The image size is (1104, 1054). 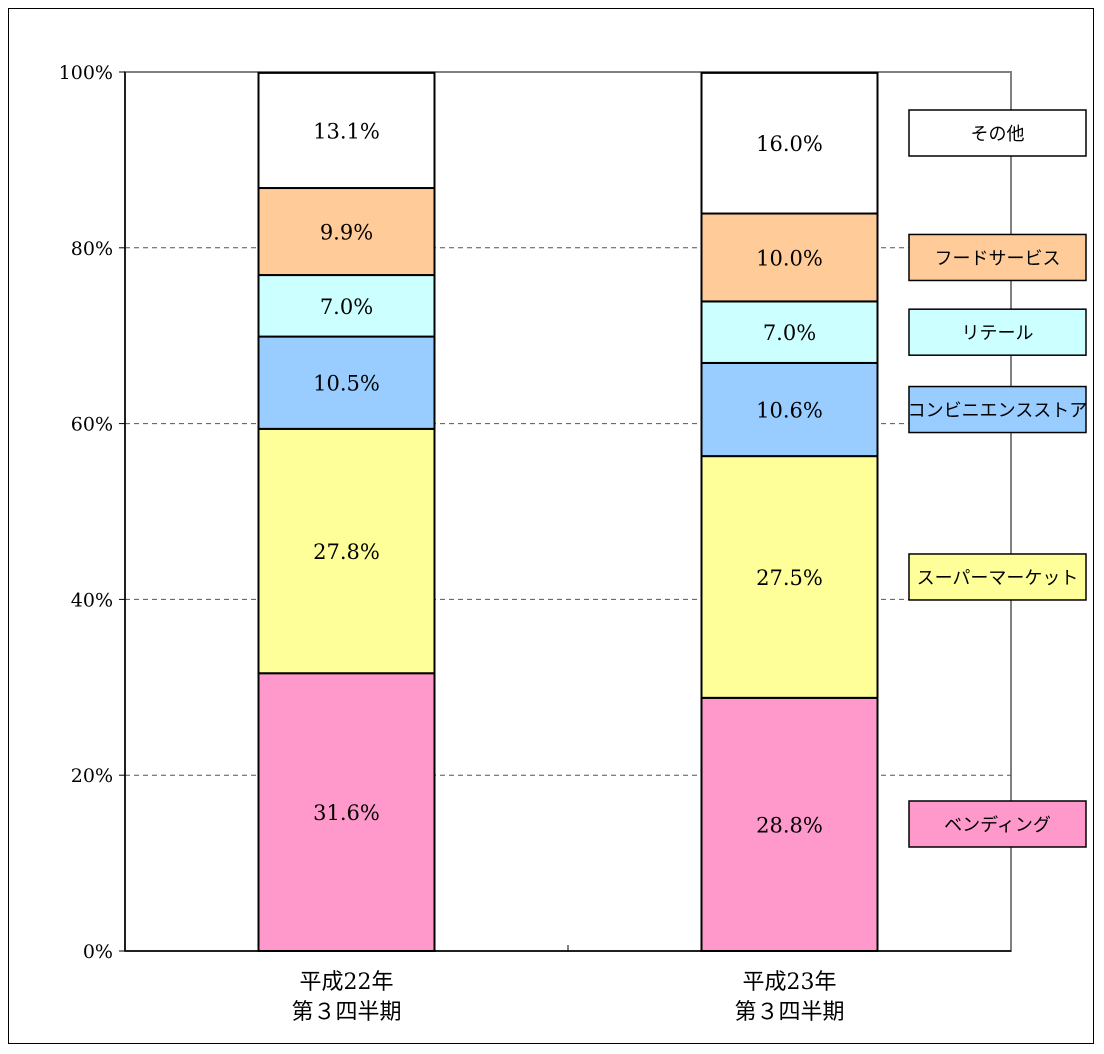 I want to click on y-tick-label: 0%, so click(x=98, y=952).